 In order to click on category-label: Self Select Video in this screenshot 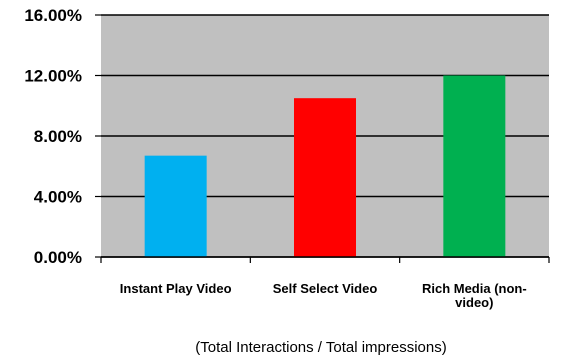, I will do `click(325, 288)`.